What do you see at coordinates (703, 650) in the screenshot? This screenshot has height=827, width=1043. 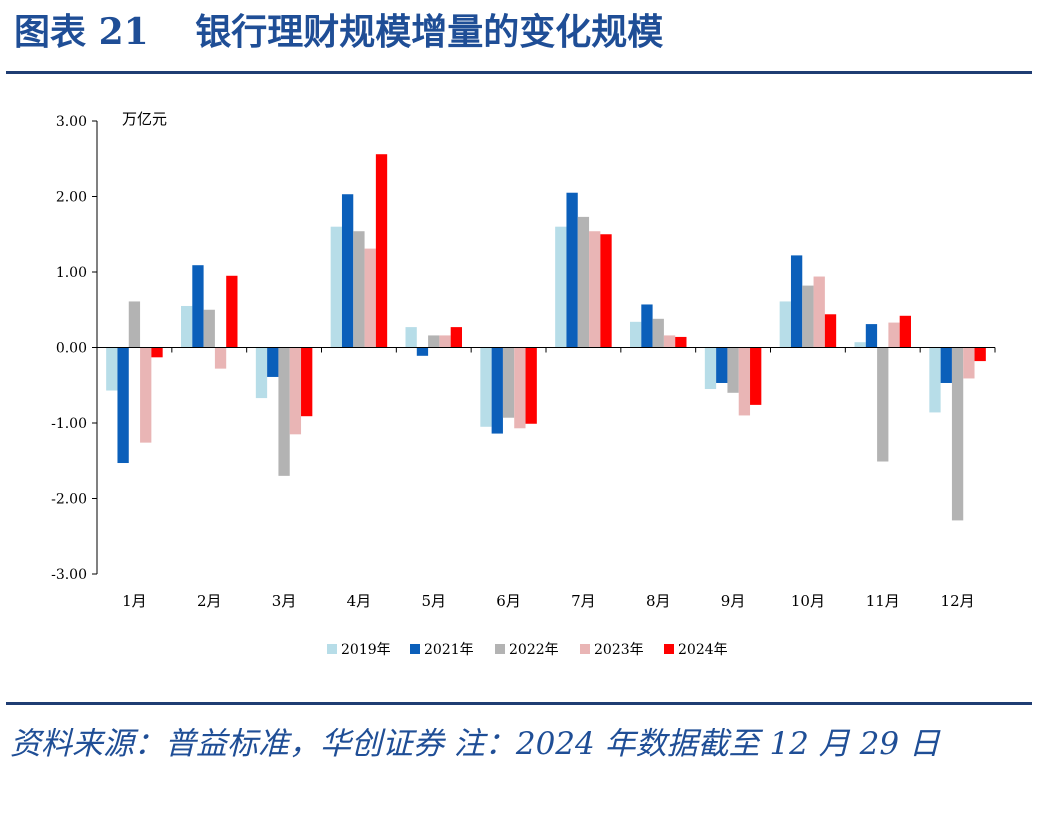 I see `legend-label: 2024年` at bounding box center [703, 650].